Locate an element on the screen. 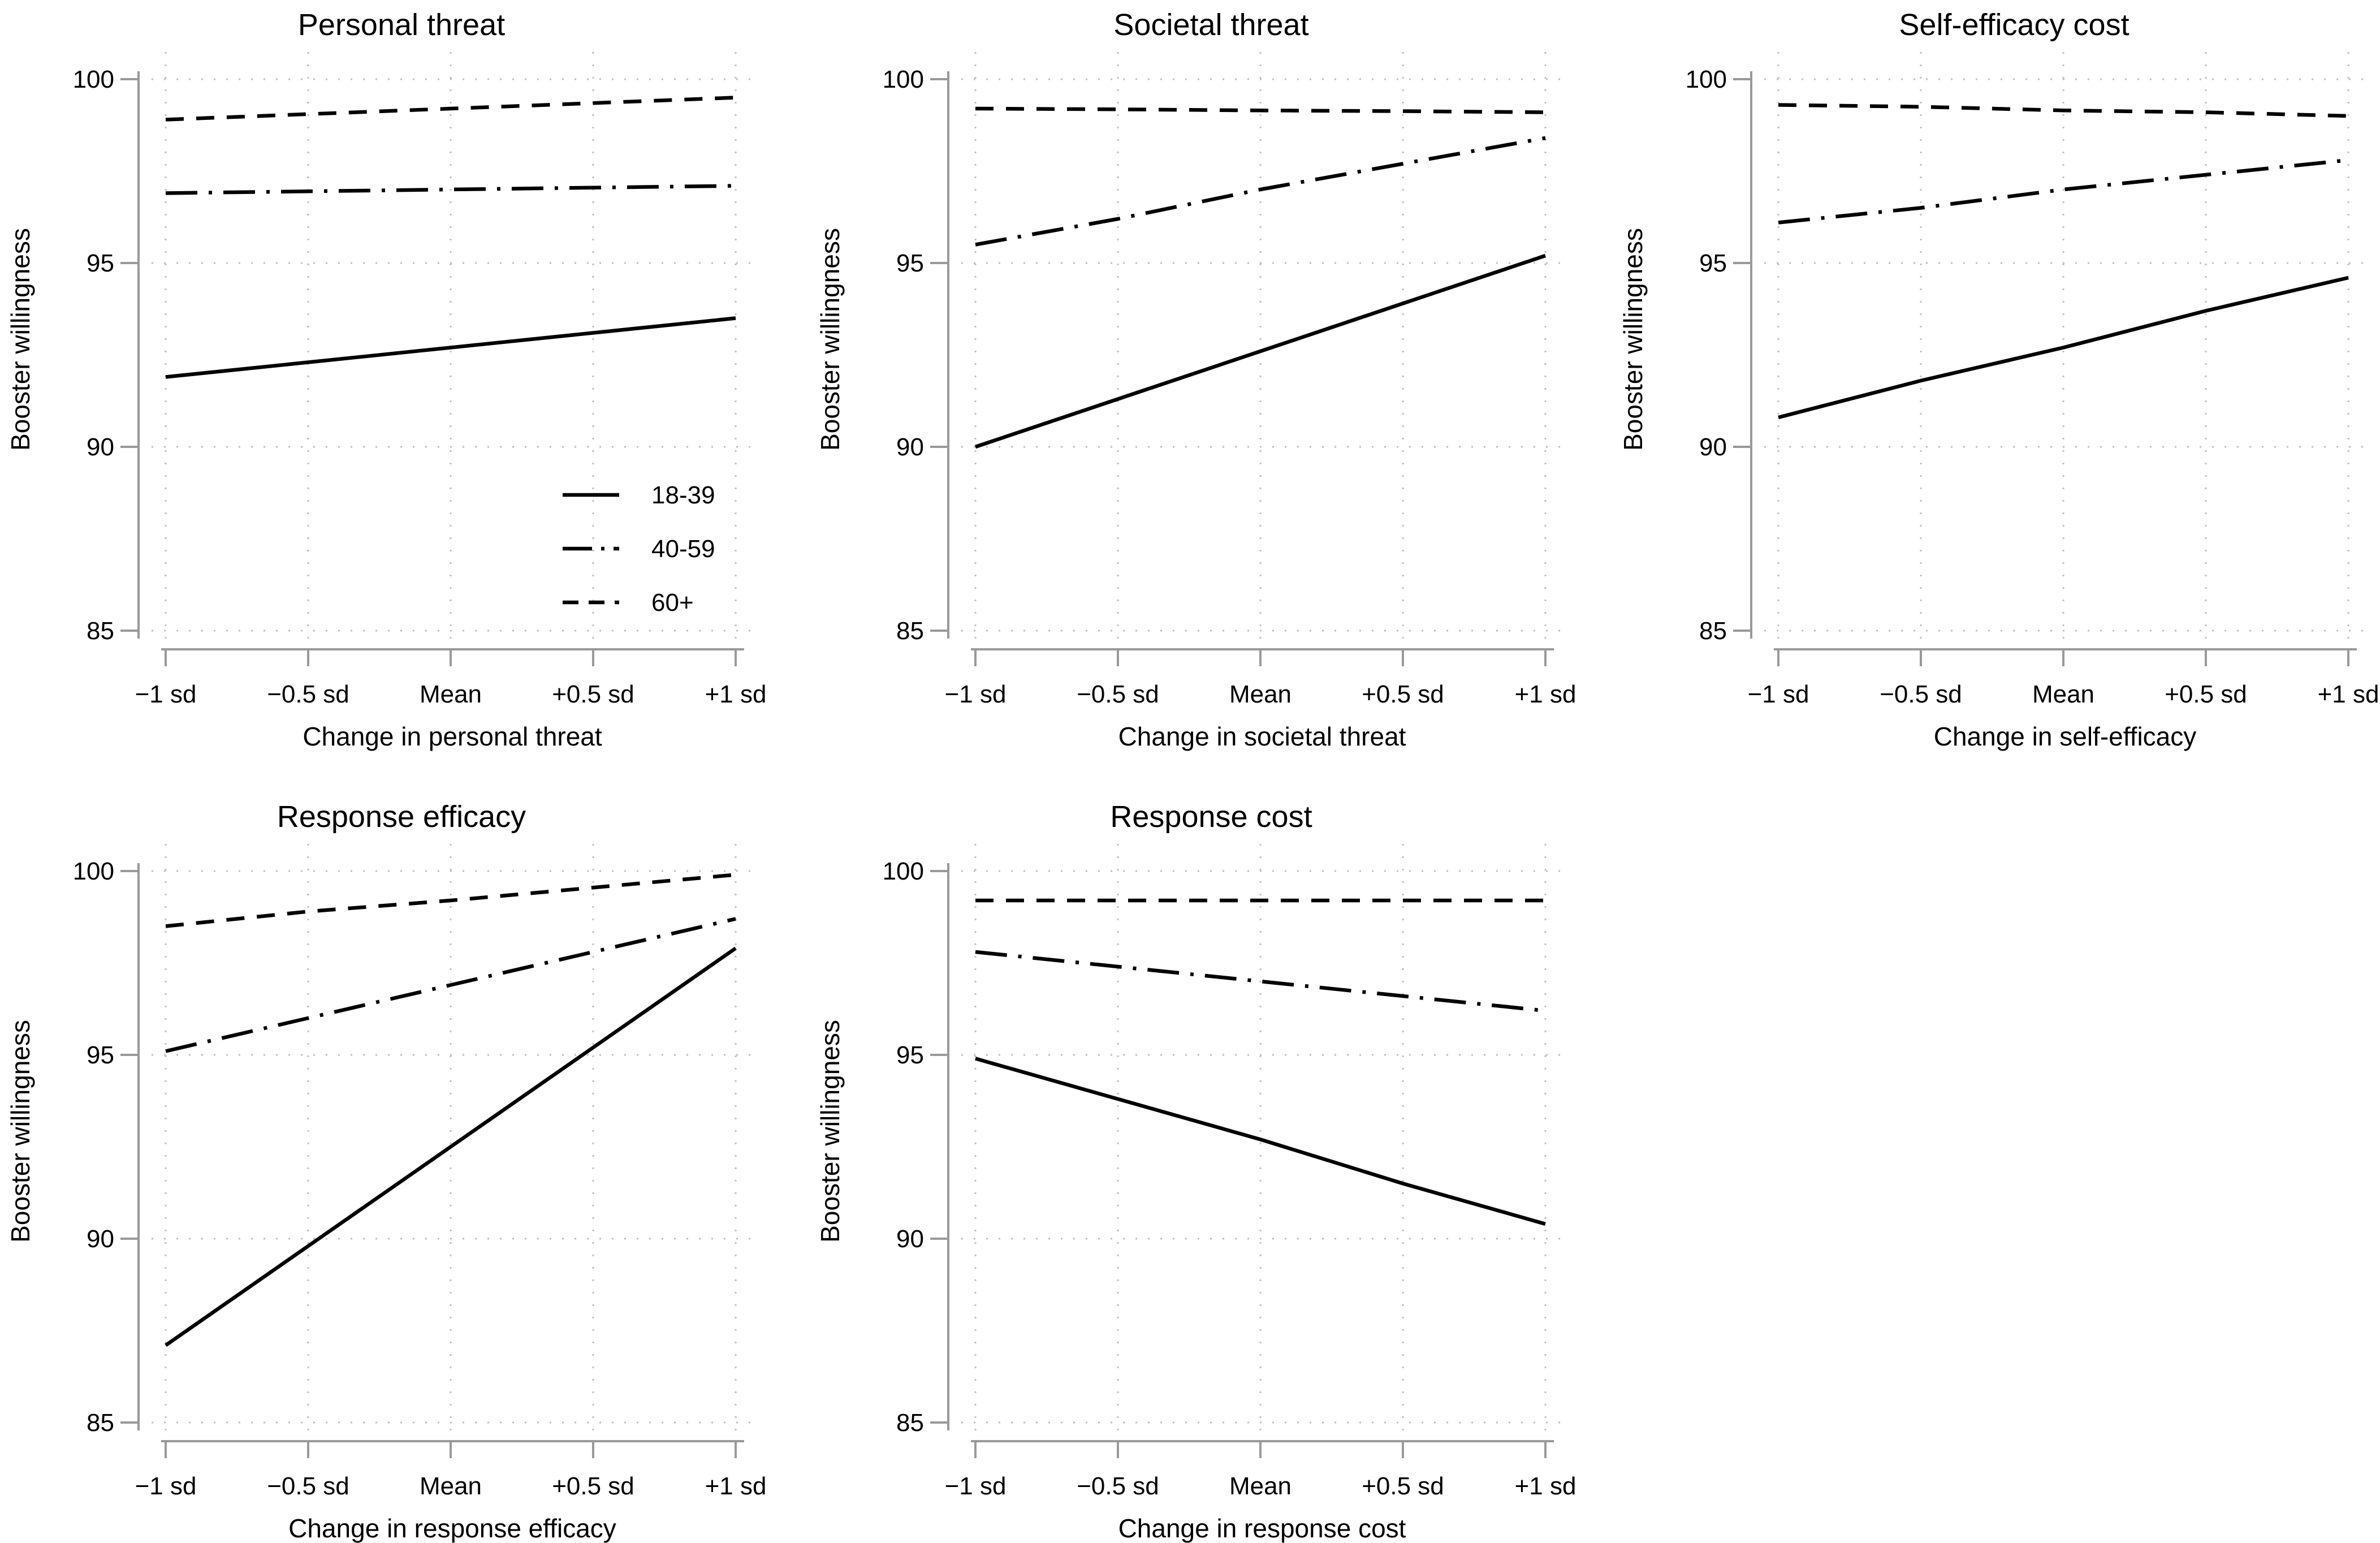 This screenshot has width=2380, height=1543. x-axis-label: Change in response efficacy is located at coordinates (452, 1528).